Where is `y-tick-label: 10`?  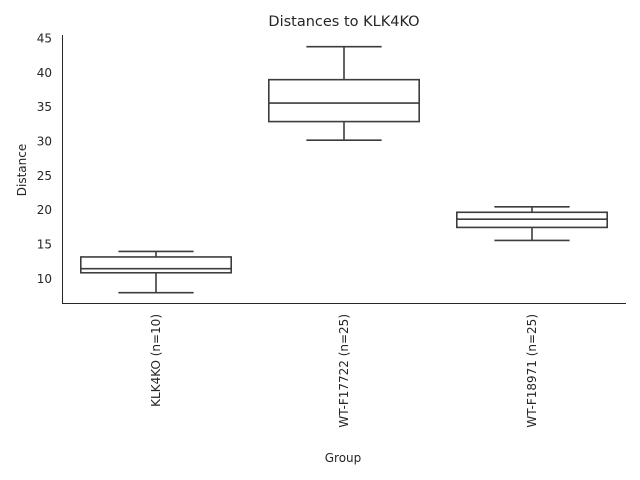 y-tick-label: 10 is located at coordinates (44, 279).